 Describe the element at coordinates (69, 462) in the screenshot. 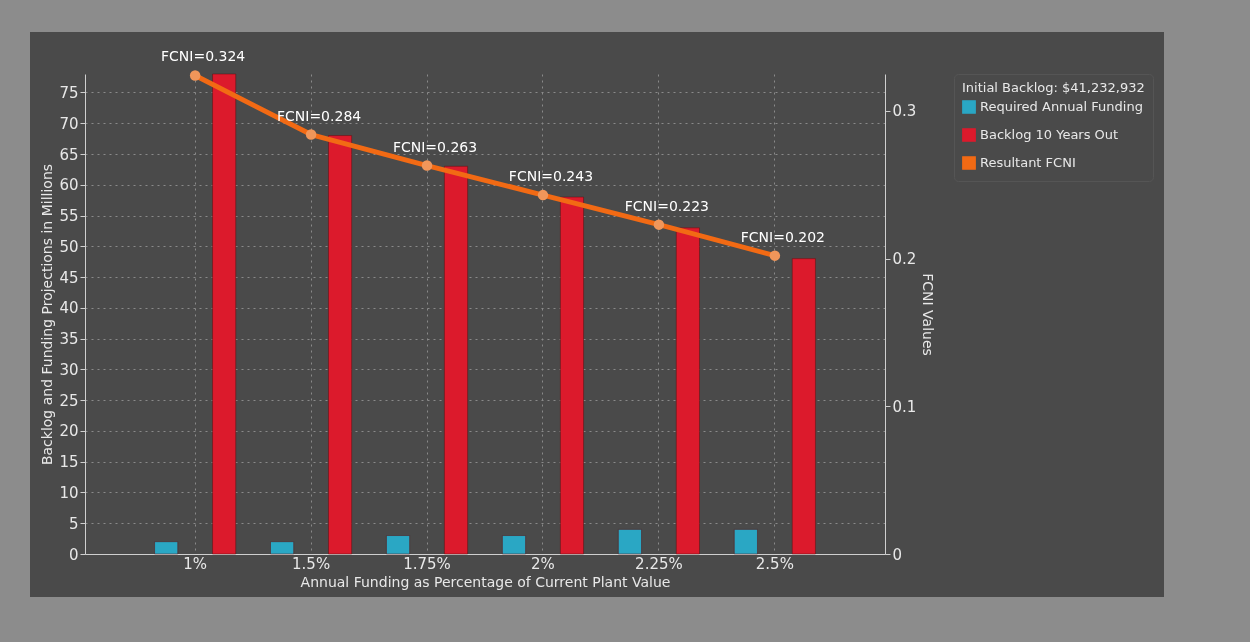

I see `y-tick-label: 15` at that location.